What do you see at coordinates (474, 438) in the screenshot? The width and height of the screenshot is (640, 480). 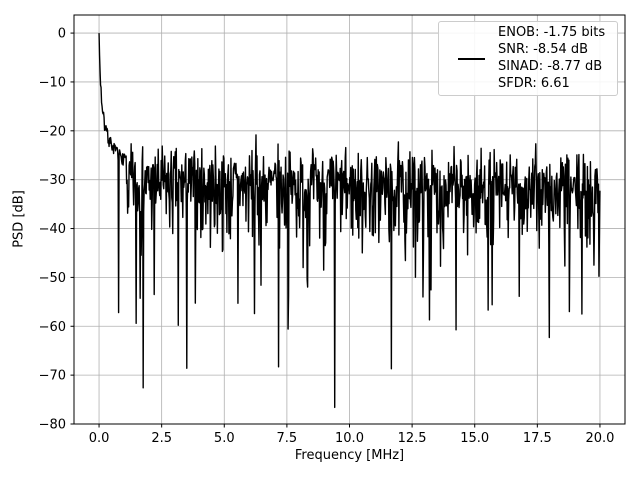 I see `x-tick-label: 15.0` at bounding box center [474, 438].